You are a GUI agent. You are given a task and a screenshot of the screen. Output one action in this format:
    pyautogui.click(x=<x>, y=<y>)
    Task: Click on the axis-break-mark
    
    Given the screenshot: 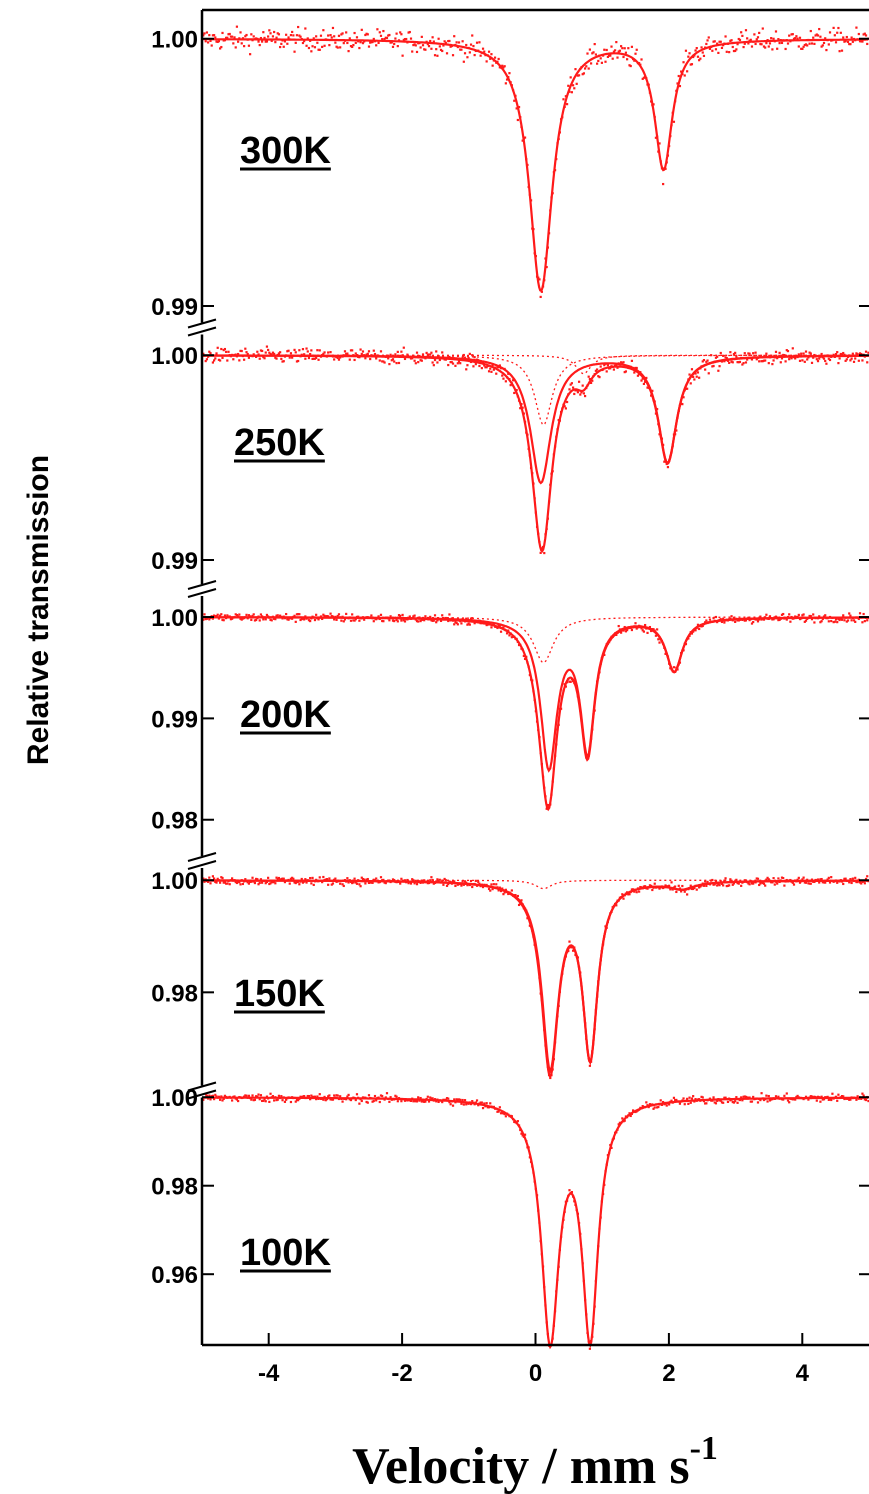 What is the action you would take?
    pyautogui.click(x=202, y=861)
    